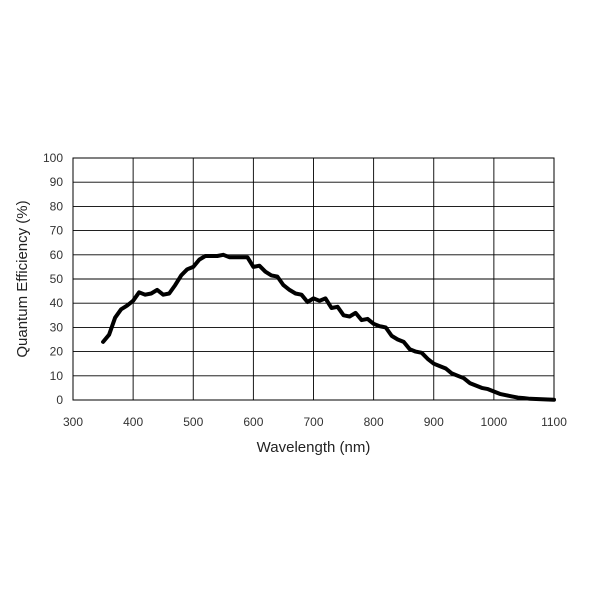 This screenshot has width=600, height=600. I want to click on x-tick-label: 500, so click(193, 422).